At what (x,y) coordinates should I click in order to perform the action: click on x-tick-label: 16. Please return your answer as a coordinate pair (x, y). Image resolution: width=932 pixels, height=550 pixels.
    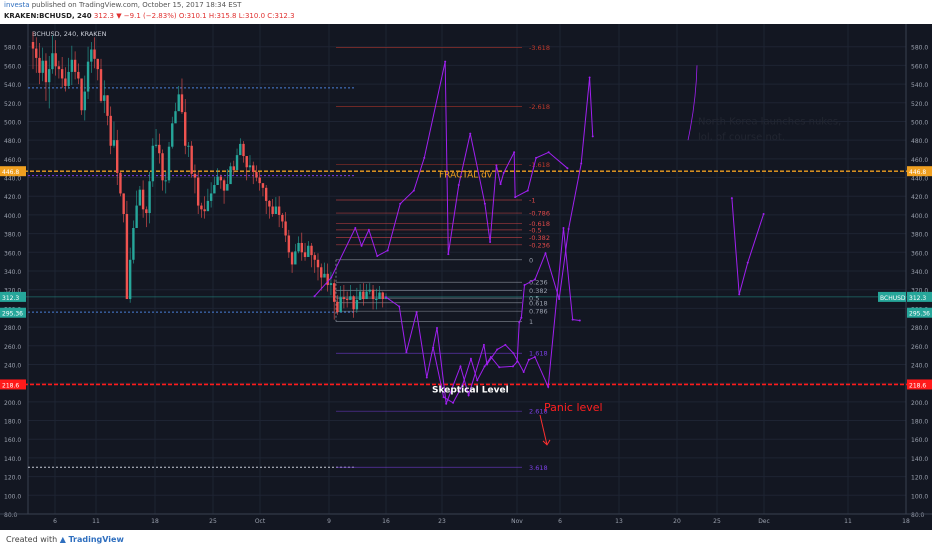
    Looking at the image, I should click on (386, 521).